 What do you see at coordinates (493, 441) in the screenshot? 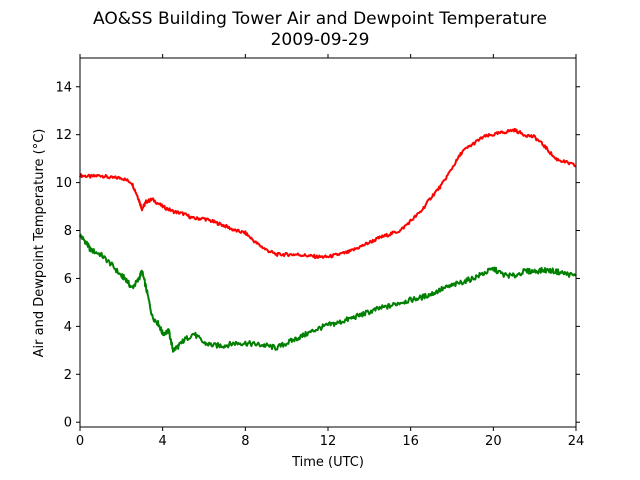
I see `x-tick-label: 20` at bounding box center [493, 441].